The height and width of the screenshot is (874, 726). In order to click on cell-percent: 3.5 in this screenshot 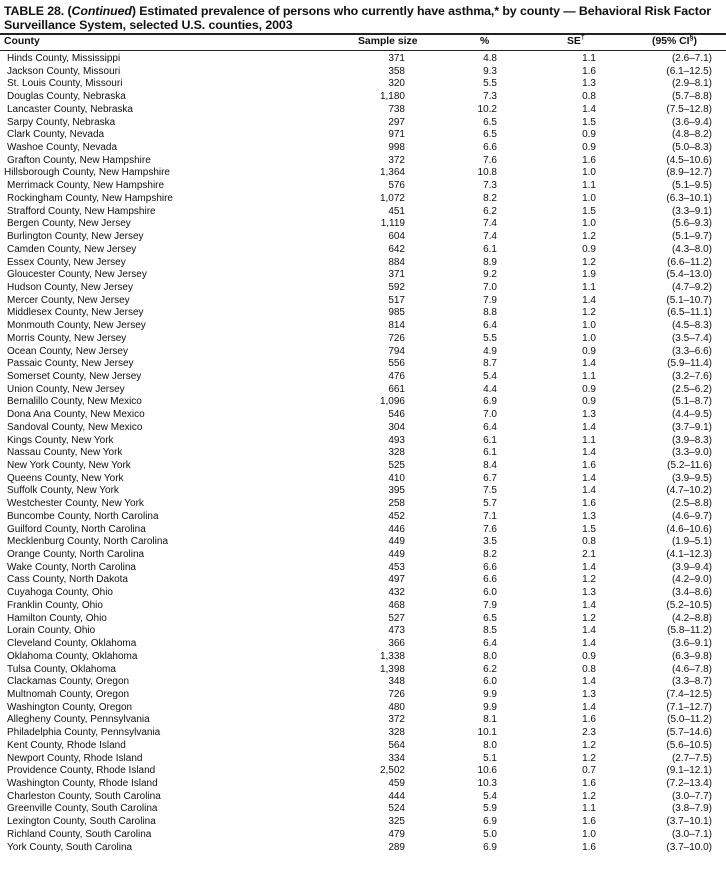, I will do `click(490, 542)`.